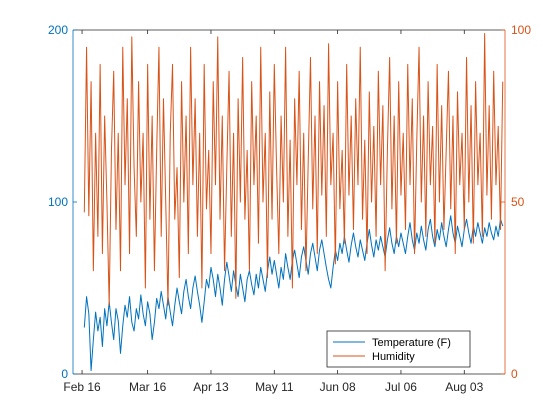 This screenshot has height=420, width=560. Describe the element at coordinates (514, 374) in the screenshot. I see `right-y-tick-label: 0` at that location.